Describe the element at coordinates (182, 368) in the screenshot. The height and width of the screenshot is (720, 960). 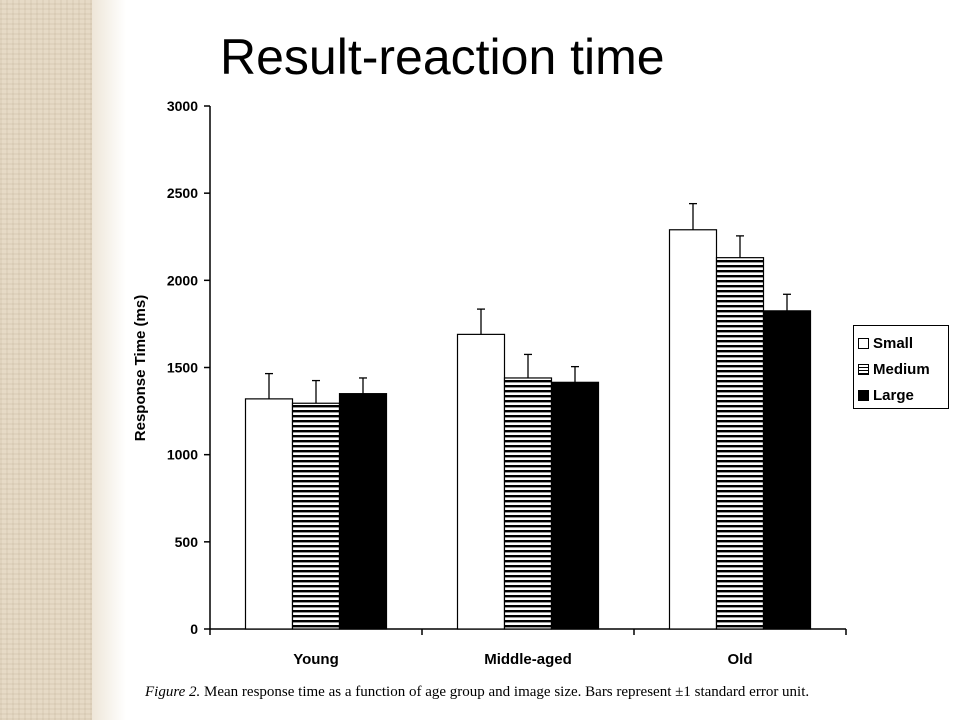
I see `y-tick-label: 1500` at that location.